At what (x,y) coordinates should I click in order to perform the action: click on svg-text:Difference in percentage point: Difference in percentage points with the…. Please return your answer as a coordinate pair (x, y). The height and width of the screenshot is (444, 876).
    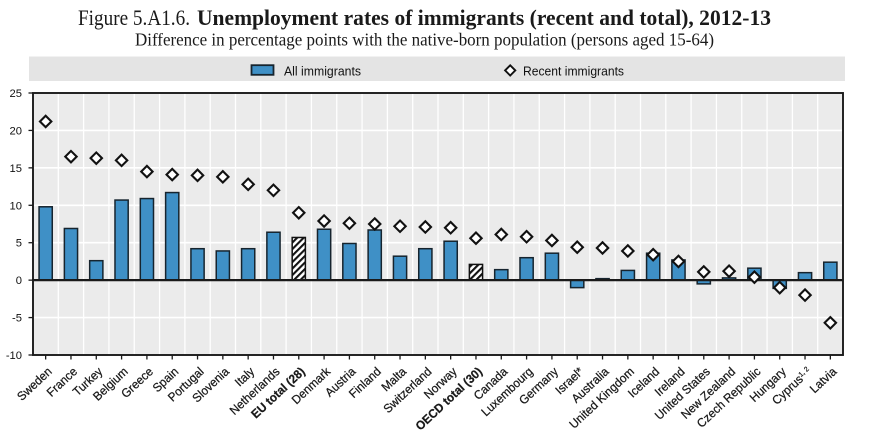
    Looking at the image, I should click on (424, 40).